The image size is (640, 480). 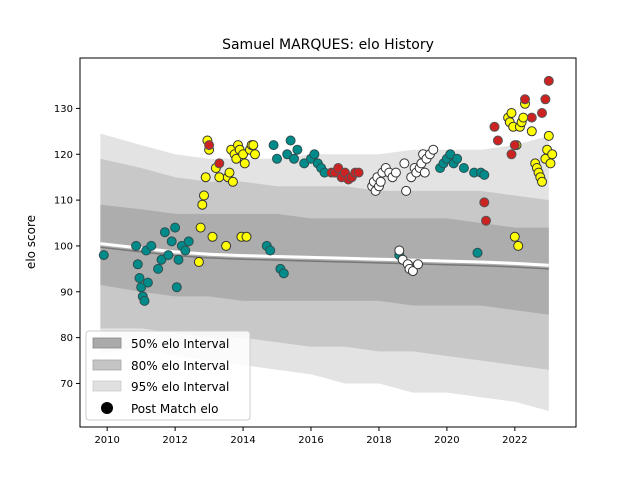 What do you see at coordinates (63, 201) in the screenshot?
I see `y-tick-label: 110` at bounding box center [63, 201].